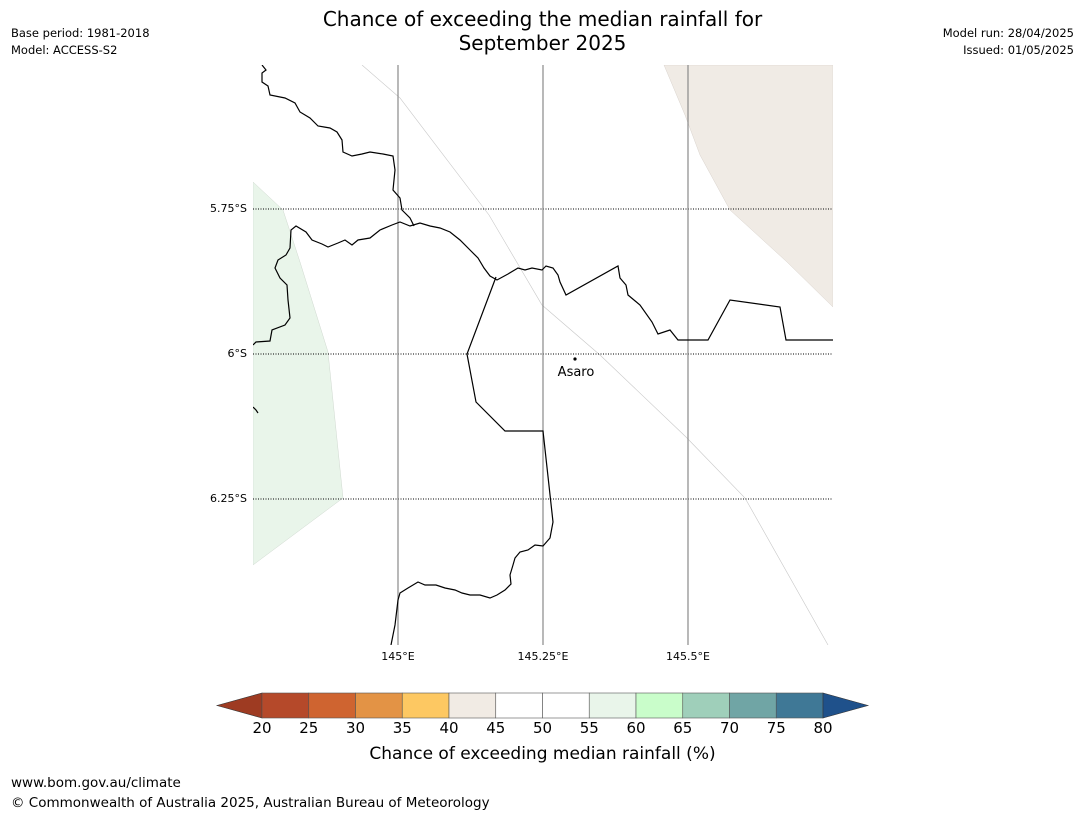 The height and width of the screenshot is (816, 1085). Describe the element at coordinates (402, 728) in the screenshot. I see `colorbar-tick-label: 35` at that location.